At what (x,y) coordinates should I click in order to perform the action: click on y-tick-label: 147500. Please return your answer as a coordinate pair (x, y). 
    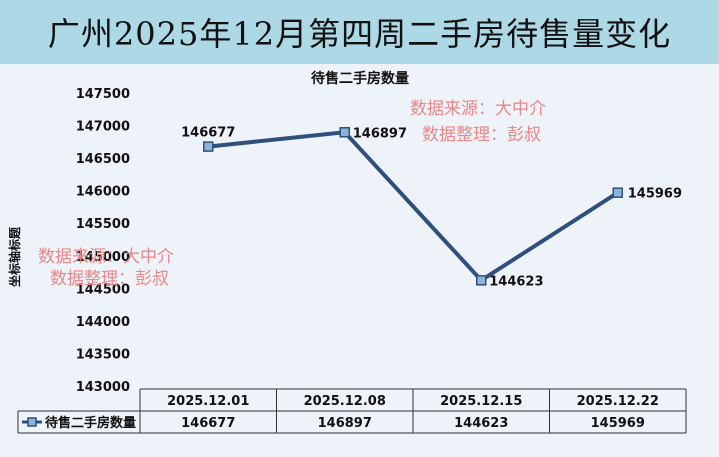
    Looking at the image, I should click on (103, 94).